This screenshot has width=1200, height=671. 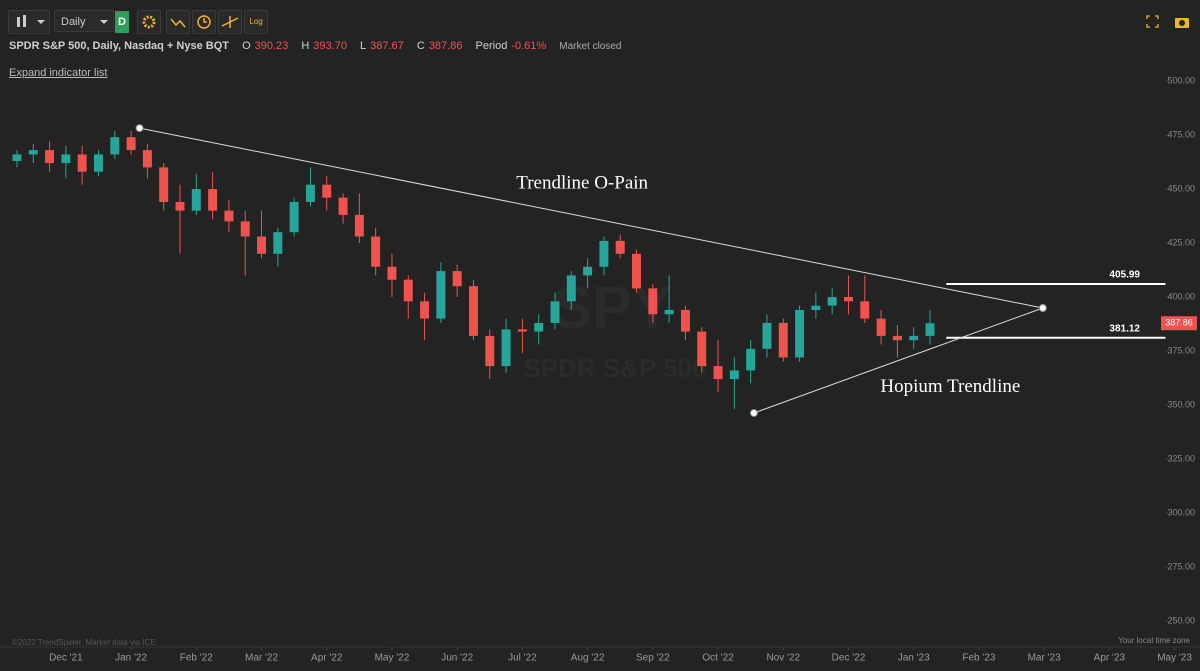 What do you see at coordinates (950, 386) in the screenshot?
I see `trendline-label: Hopium Trendline` at bounding box center [950, 386].